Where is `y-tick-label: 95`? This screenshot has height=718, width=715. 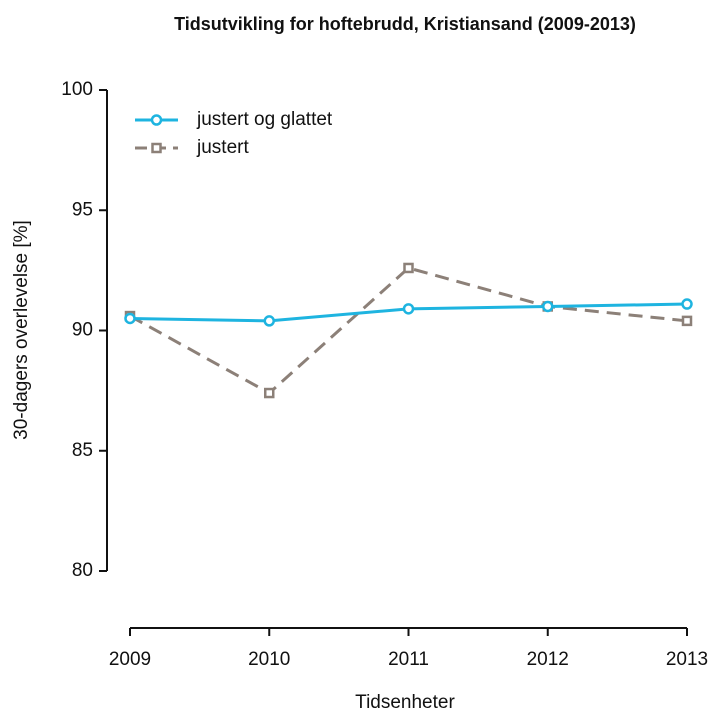
y-tick-label: 95 is located at coordinates (82, 209).